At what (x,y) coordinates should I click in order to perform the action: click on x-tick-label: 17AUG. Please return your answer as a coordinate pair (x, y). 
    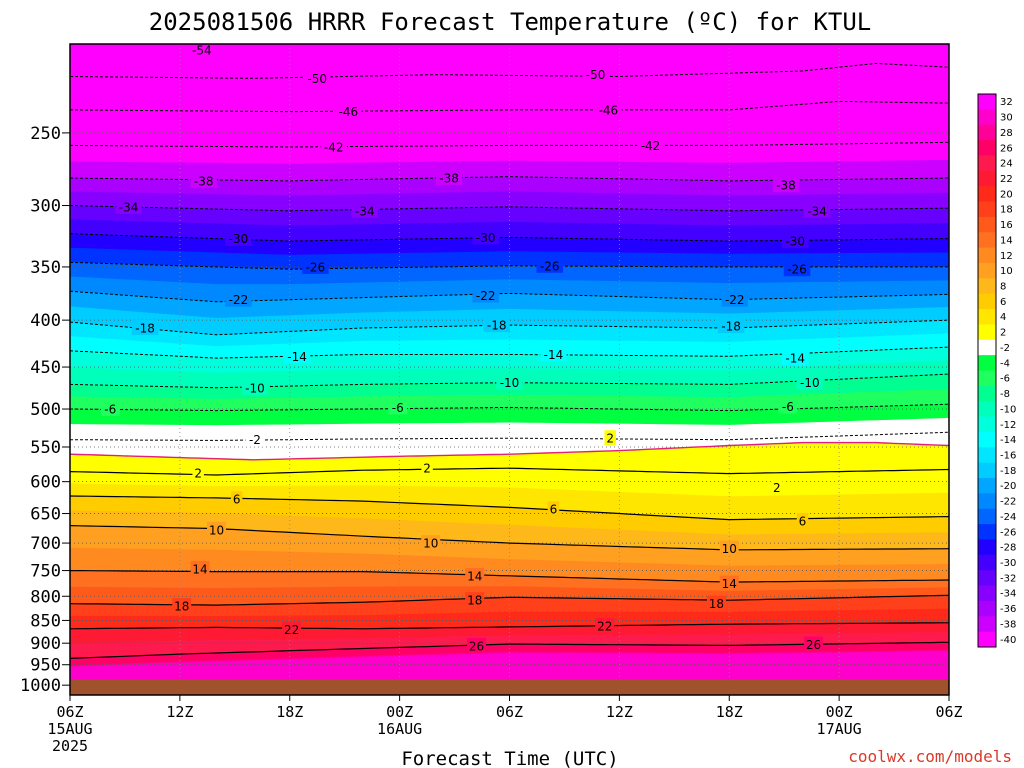
    Looking at the image, I should click on (839, 729).